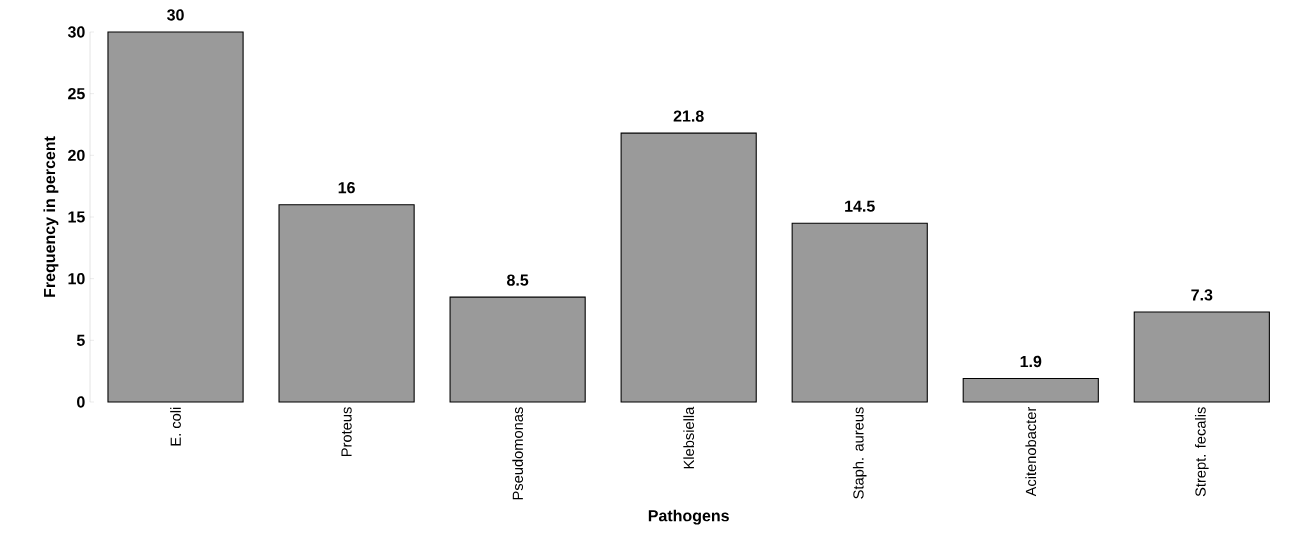 This screenshot has width=1293, height=542. Describe the element at coordinates (81, 402) in the screenshot. I see `y-tick-label: 0` at that location.